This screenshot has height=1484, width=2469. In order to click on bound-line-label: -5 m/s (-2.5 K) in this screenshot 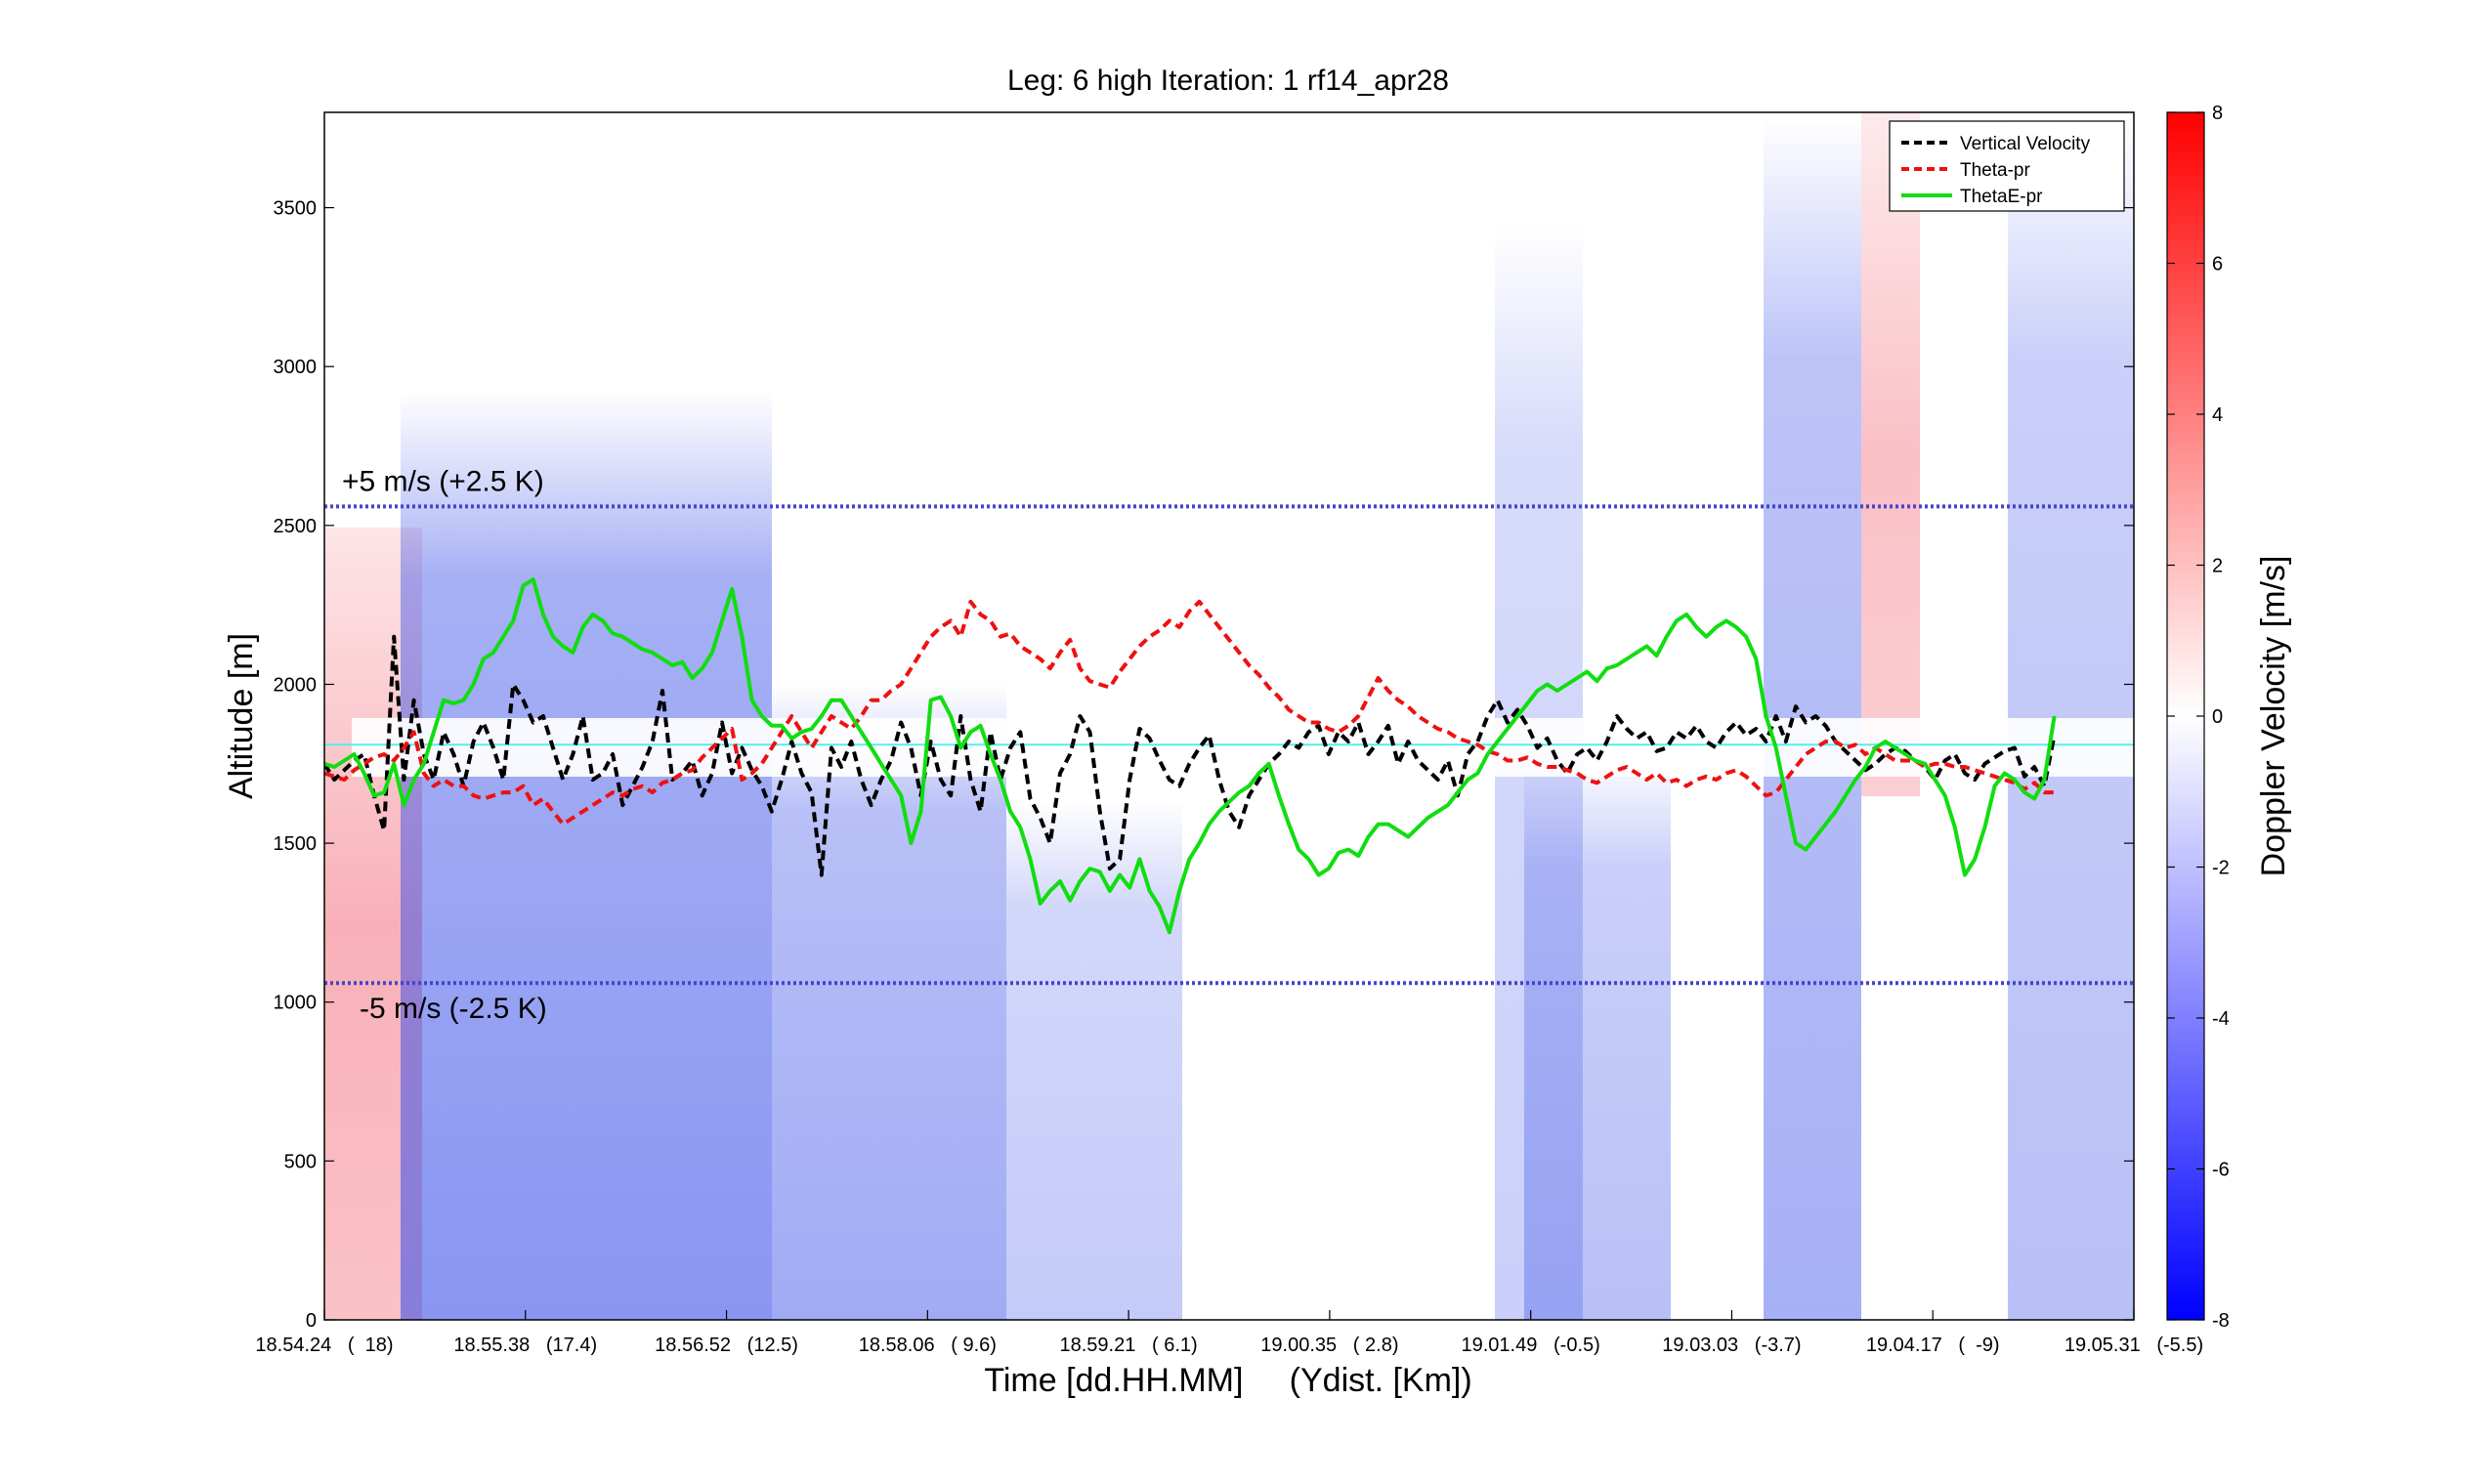, I will do `click(453, 1009)`.